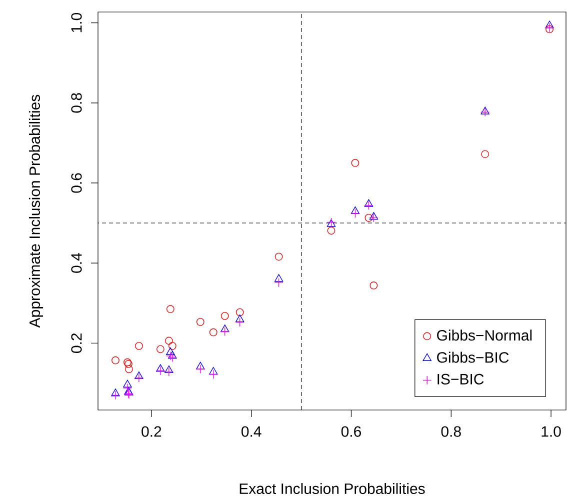 This screenshot has height=501, width=567. What do you see at coordinates (76, 263) in the screenshot?
I see `y-tick-label: 0.4` at bounding box center [76, 263].